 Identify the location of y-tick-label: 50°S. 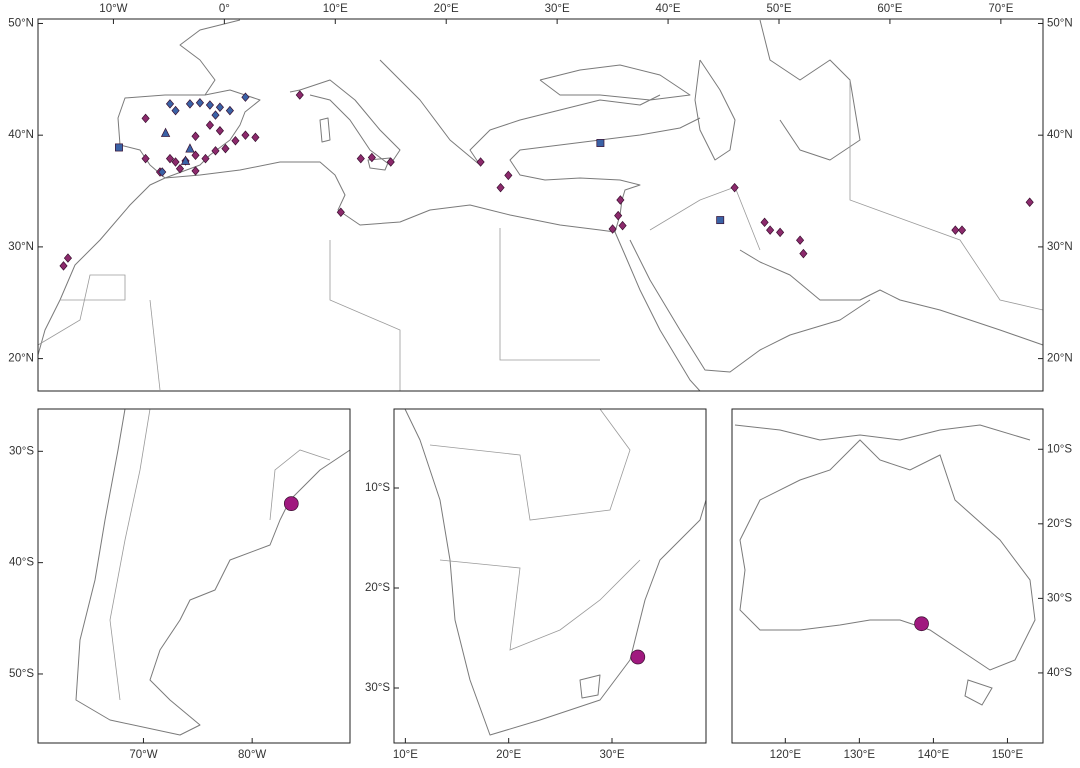
(21, 674).